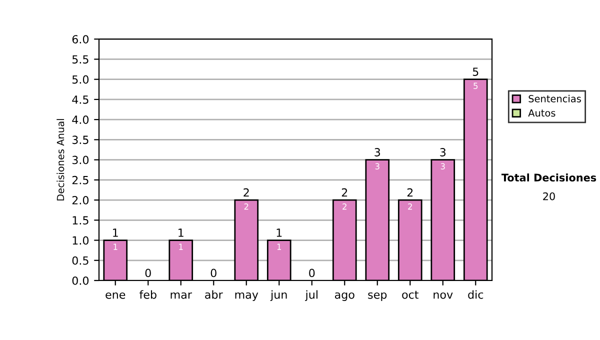 The image size is (600, 340). I want to click on data-label: 5, so click(476, 86).